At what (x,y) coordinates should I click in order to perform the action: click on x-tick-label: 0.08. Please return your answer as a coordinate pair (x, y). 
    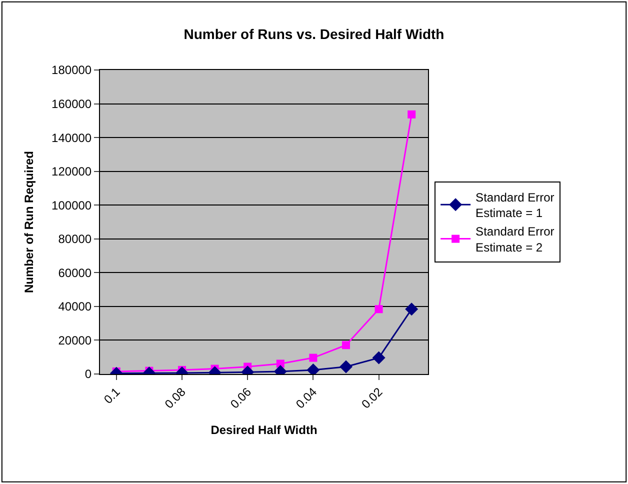
    Looking at the image, I should click on (175, 398).